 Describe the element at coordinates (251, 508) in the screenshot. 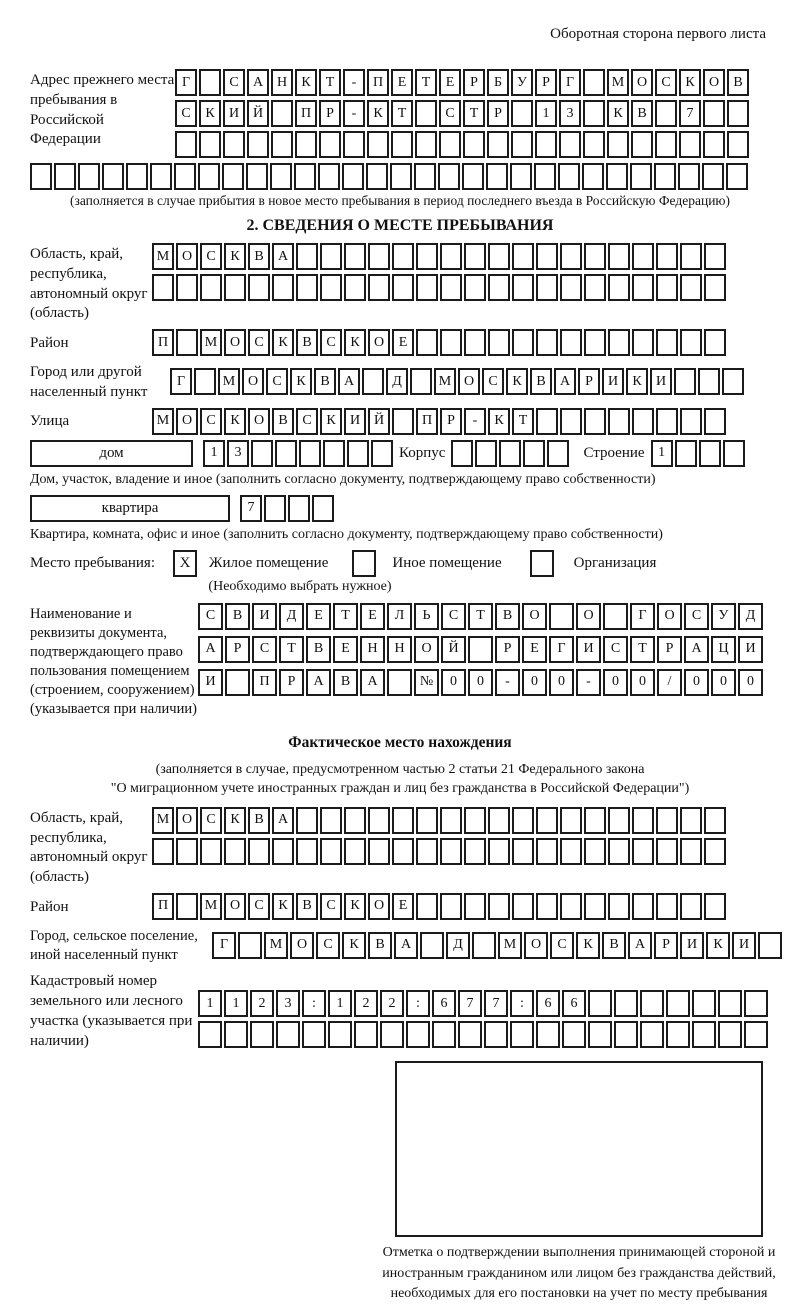

I see `char-cell: 7` at that location.